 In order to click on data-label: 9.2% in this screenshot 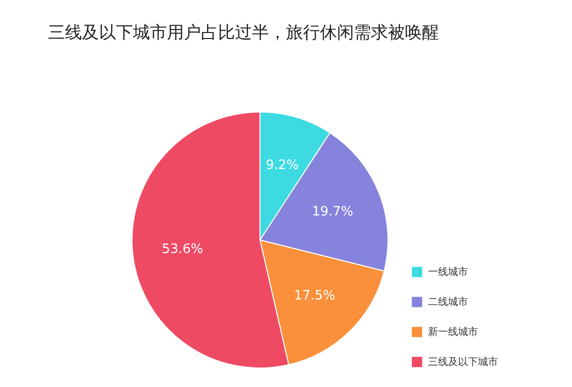, I will do `click(282, 166)`.